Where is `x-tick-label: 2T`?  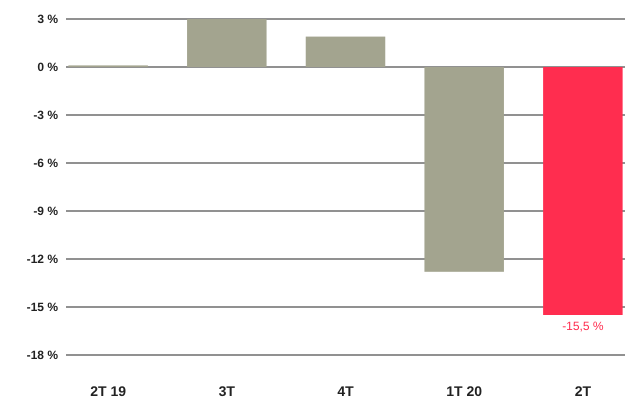 x-tick-label: 2T is located at coordinates (583, 391).